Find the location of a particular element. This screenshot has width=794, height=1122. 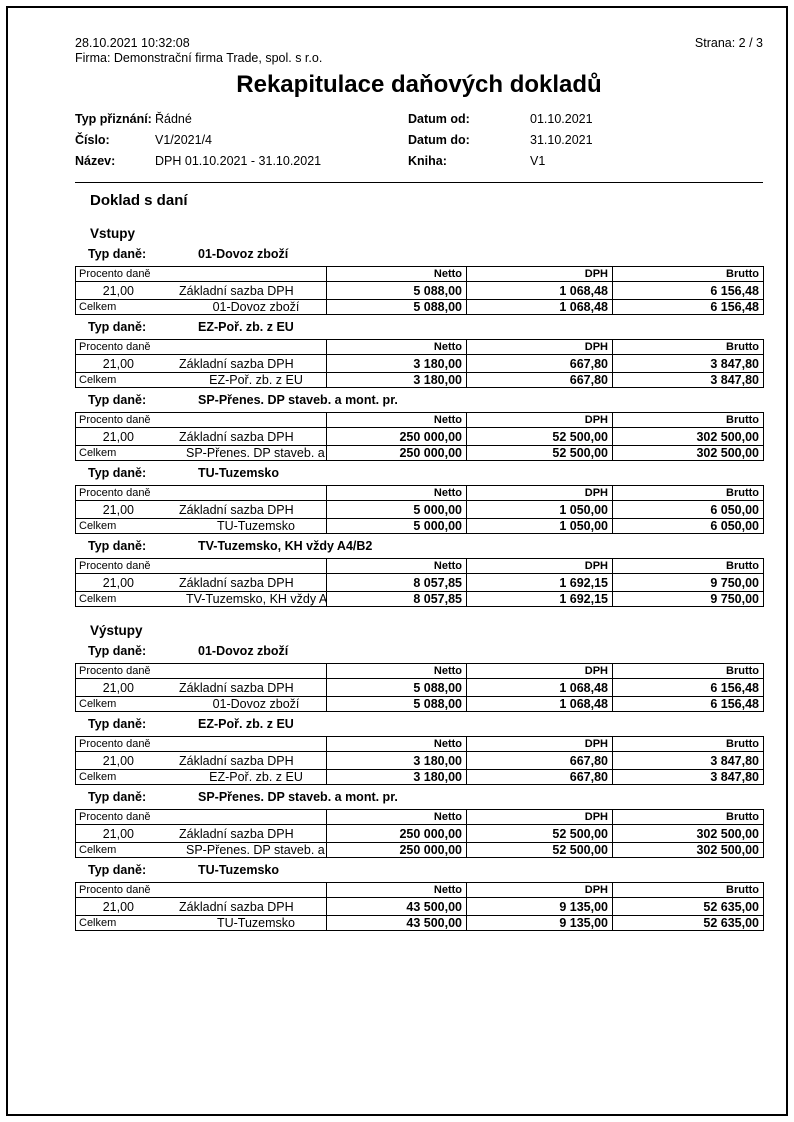

netto-value: 43 500,00 is located at coordinates (396, 906).